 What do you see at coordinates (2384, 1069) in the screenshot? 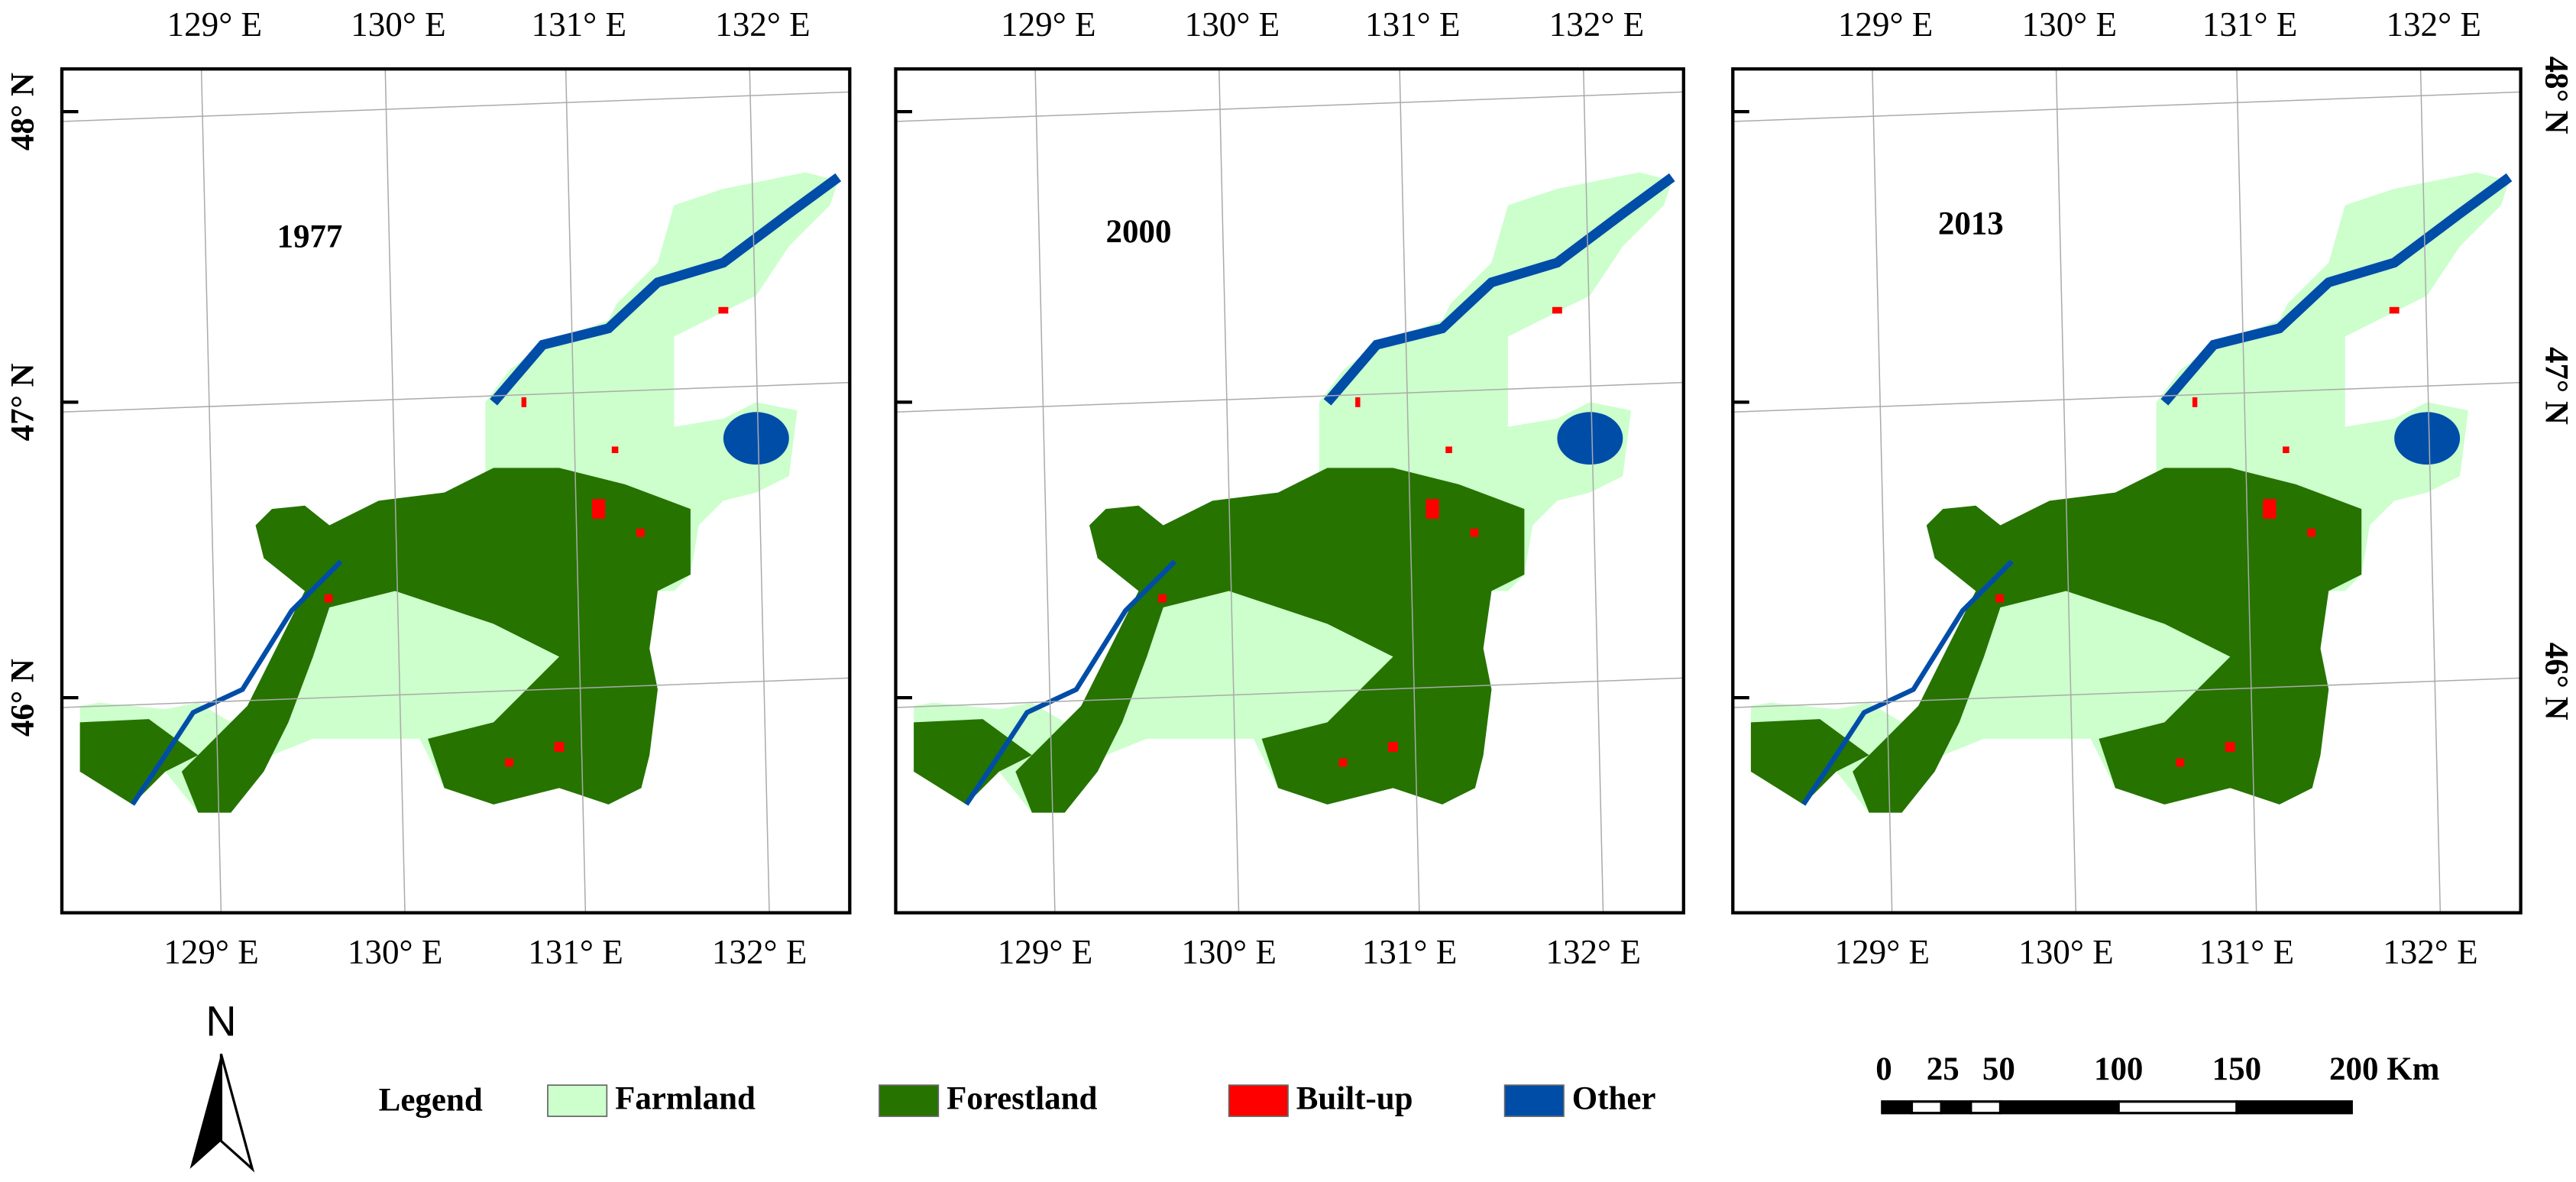
I see `scale-label: 200 Km` at bounding box center [2384, 1069].